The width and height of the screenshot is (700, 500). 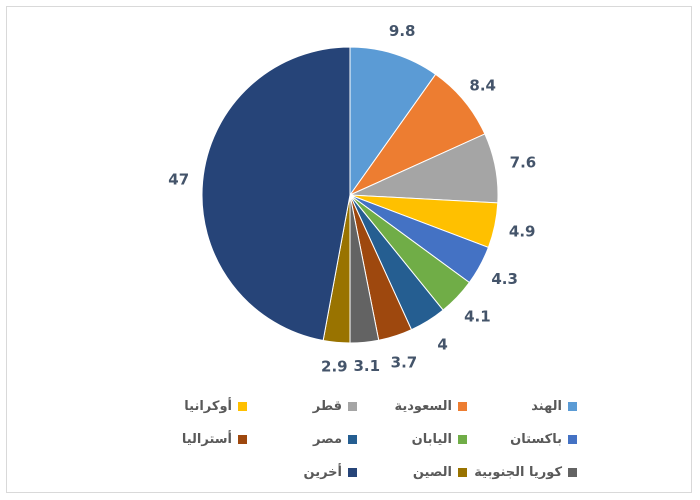 I want to click on legend-item: كوريا الجنوبية, so click(x=522, y=472).